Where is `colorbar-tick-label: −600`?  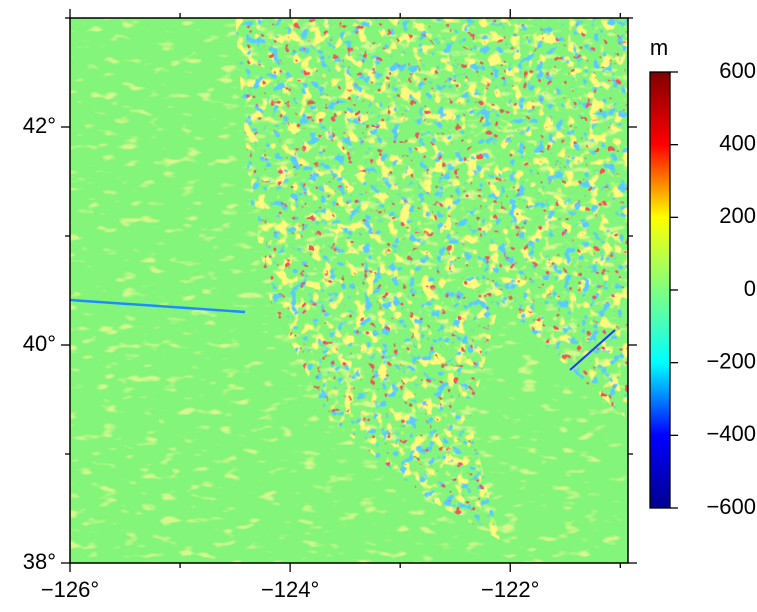 colorbar-tick-label: −600 is located at coordinates (731, 506).